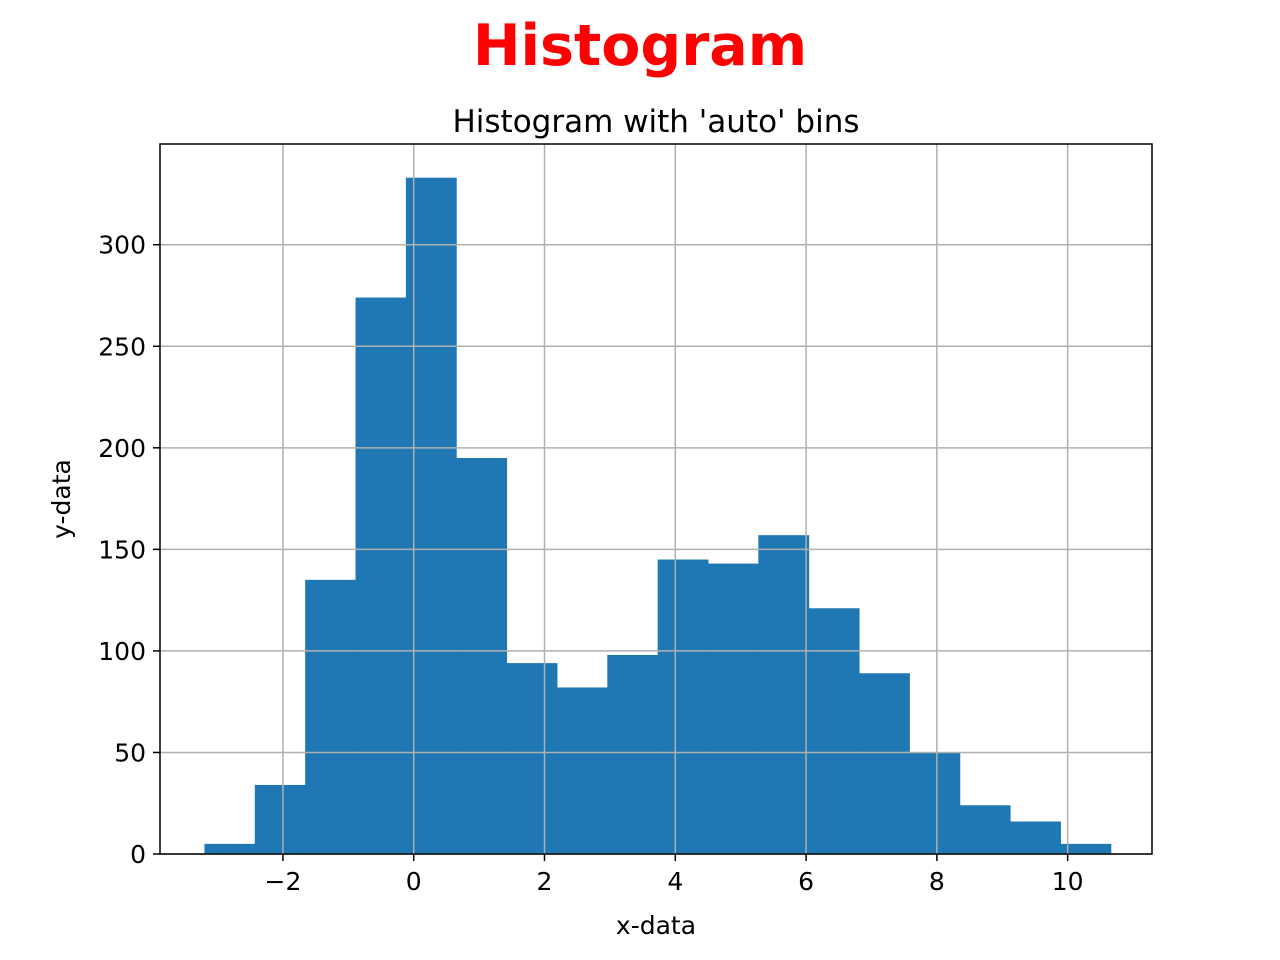 The image size is (1280, 960). Describe the element at coordinates (545, 881) in the screenshot. I see `x-tick-label: 2` at that location.